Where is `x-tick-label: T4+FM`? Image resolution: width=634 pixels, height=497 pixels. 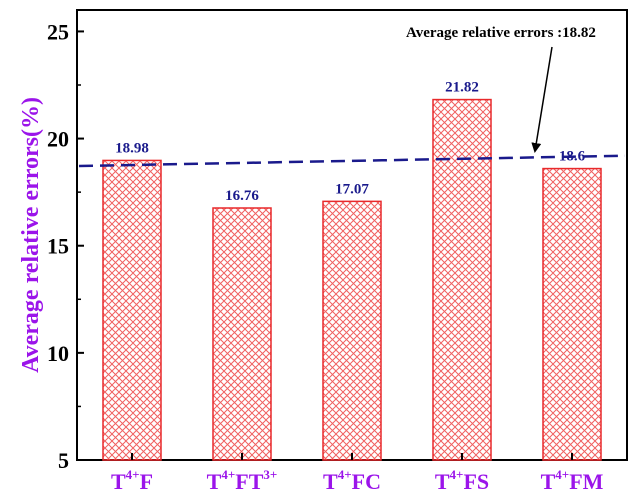 x-tick-label: T4+FM is located at coordinates (572, 480).